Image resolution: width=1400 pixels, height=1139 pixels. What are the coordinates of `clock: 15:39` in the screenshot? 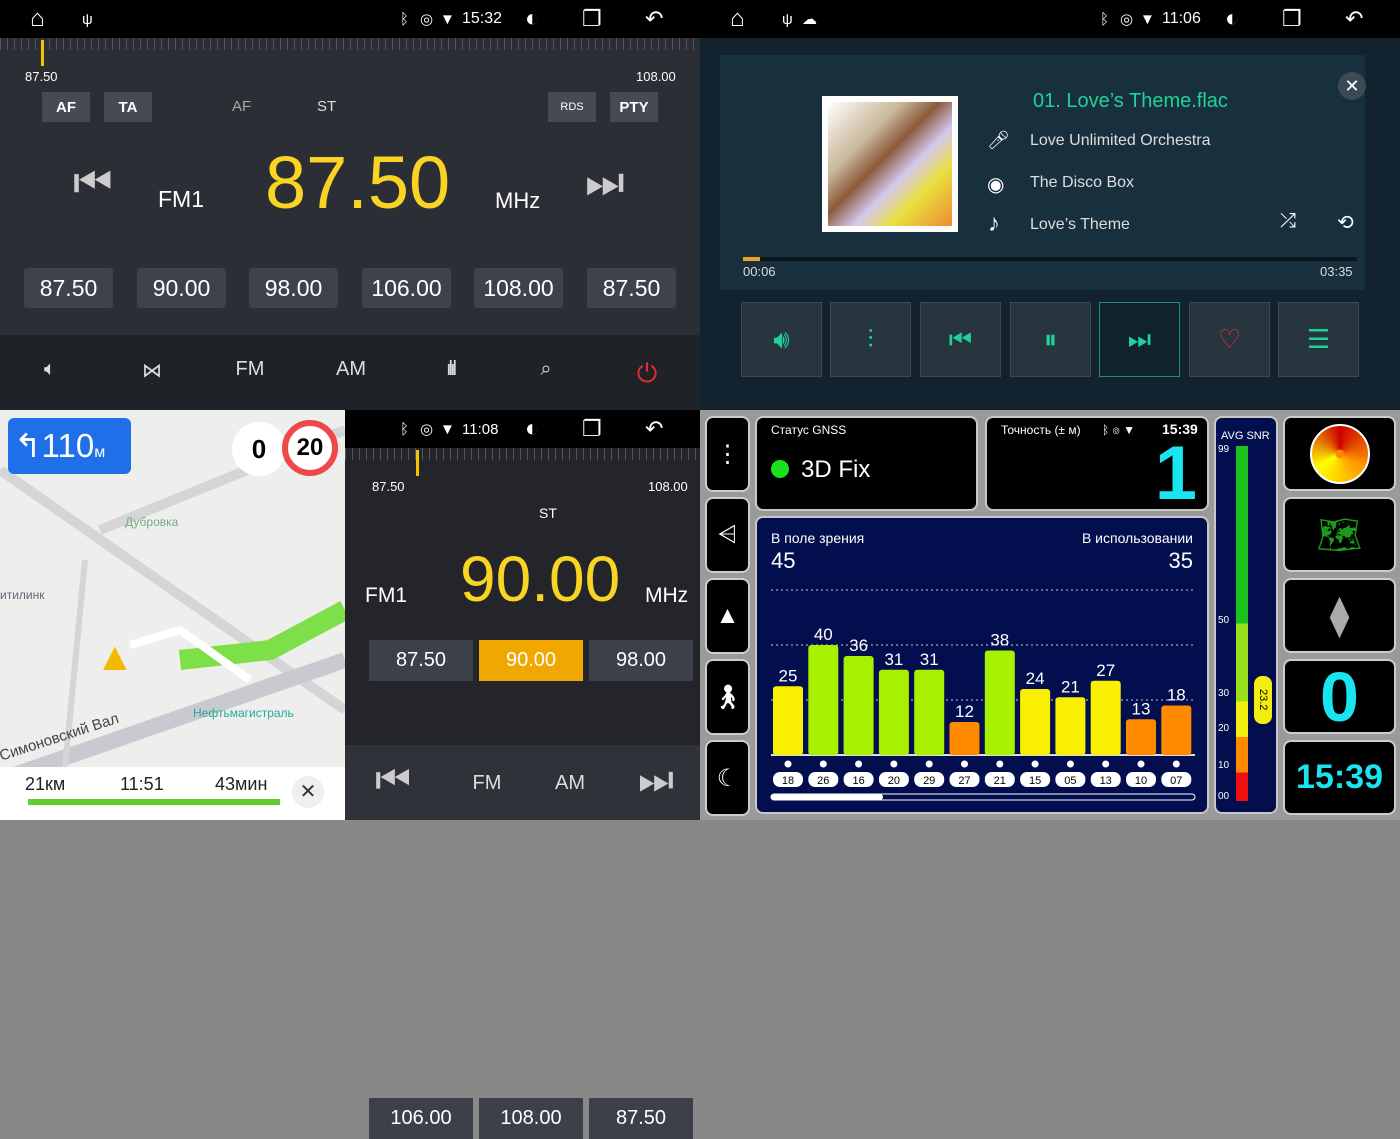 It's located at (1180, 429).